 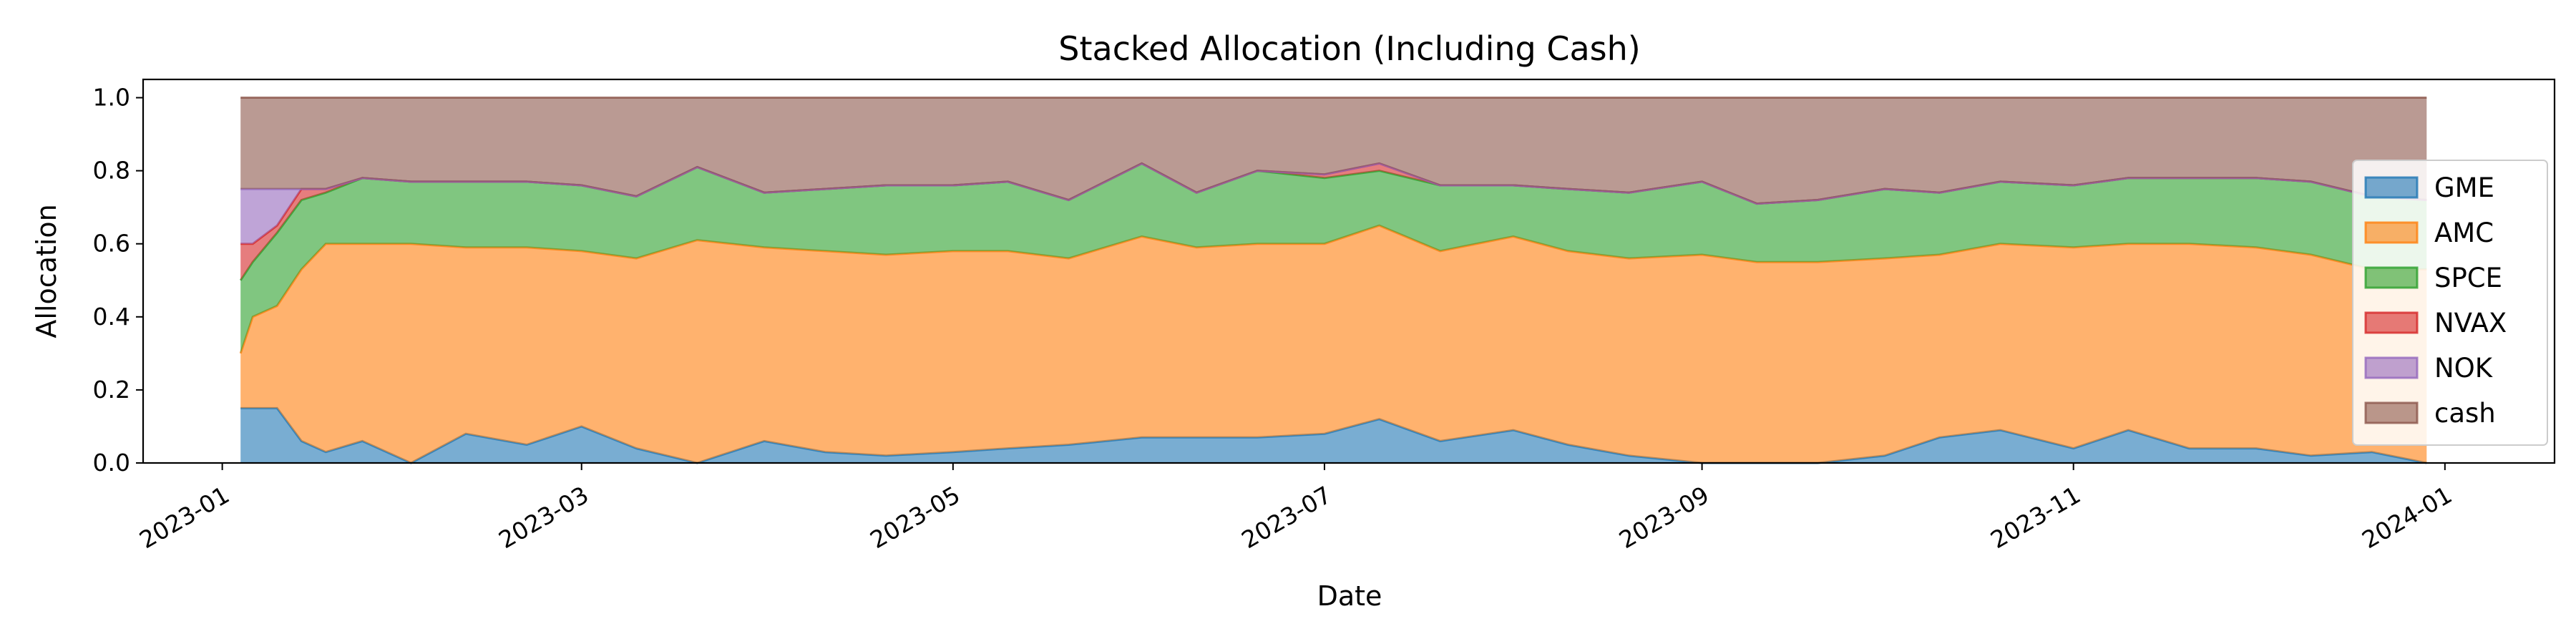 What do you see at coordinates (2450, 303) in the screenshot?
I see `legend: GME AMC SPCE NVAX NOK cash` at bounding box center [2450, 303].